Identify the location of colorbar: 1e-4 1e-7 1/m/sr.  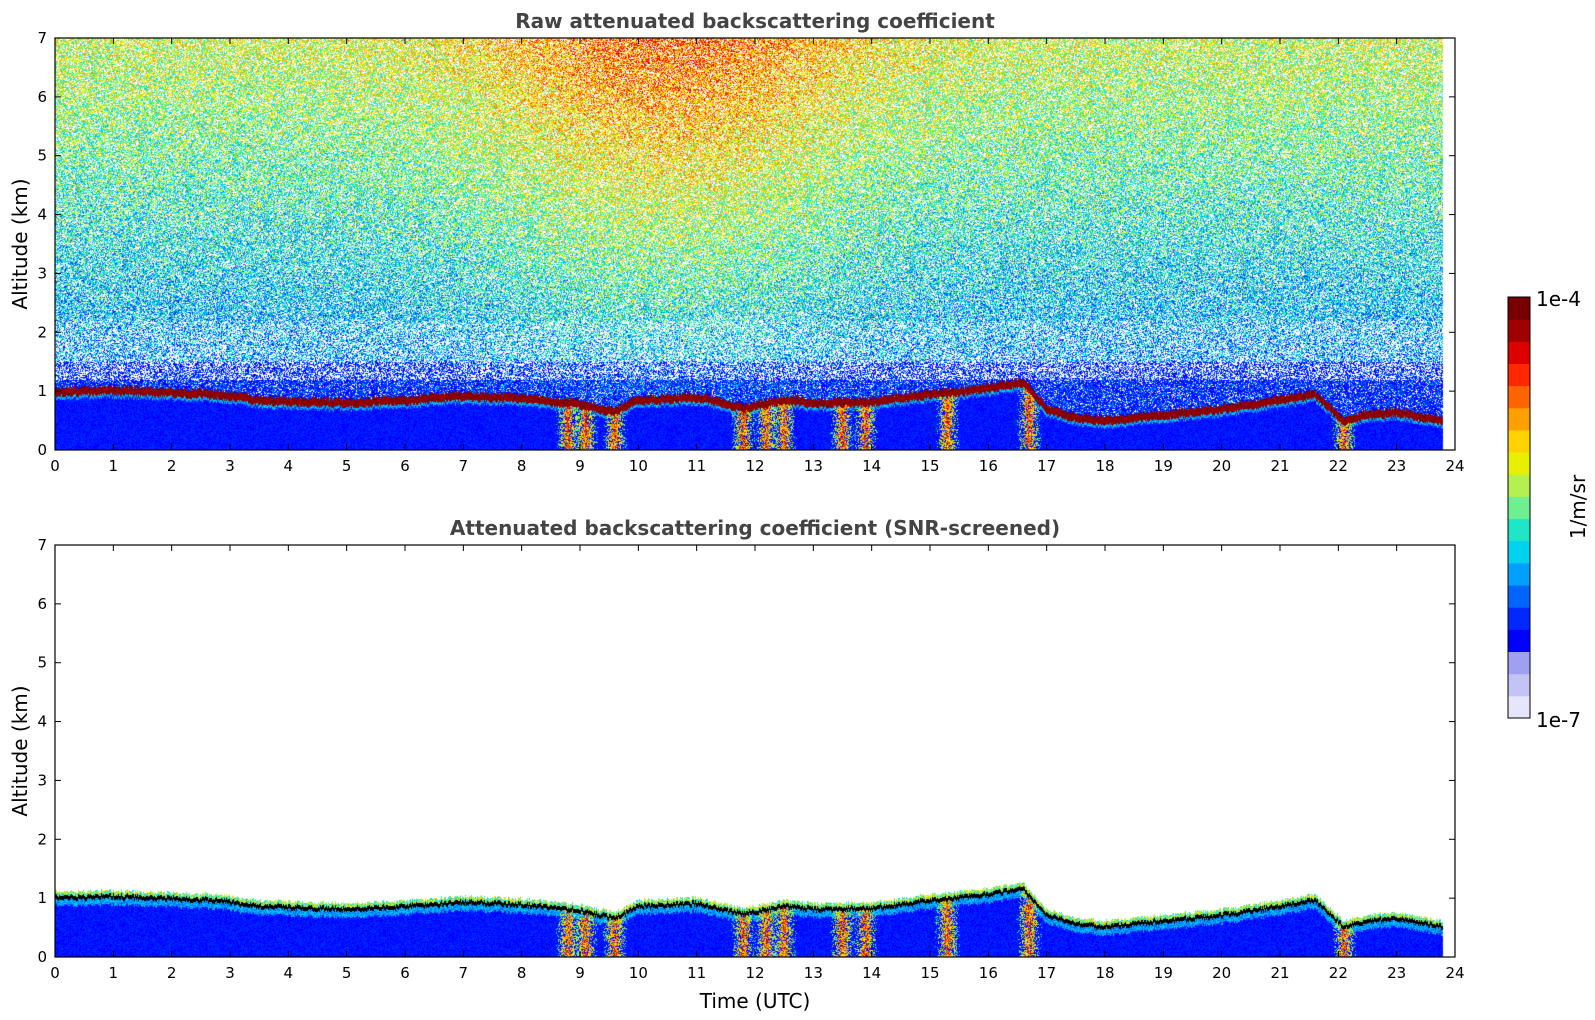
(1548, 509).